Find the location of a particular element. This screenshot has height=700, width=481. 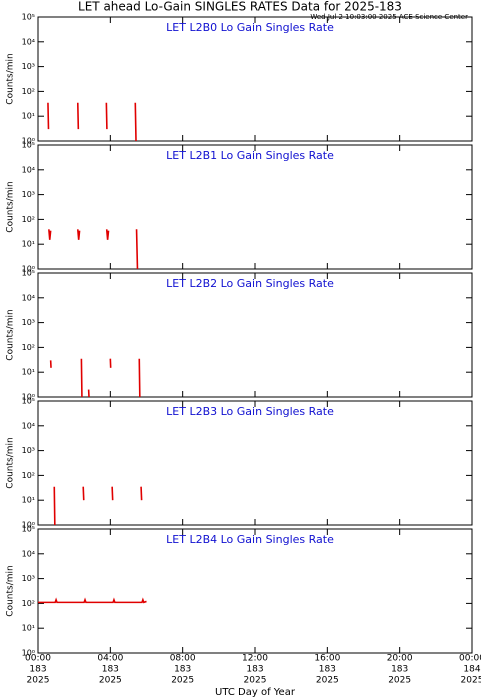

panel-title: LET L2B2 Lo Gain Singles Rate is located at coordinates (250, 283).